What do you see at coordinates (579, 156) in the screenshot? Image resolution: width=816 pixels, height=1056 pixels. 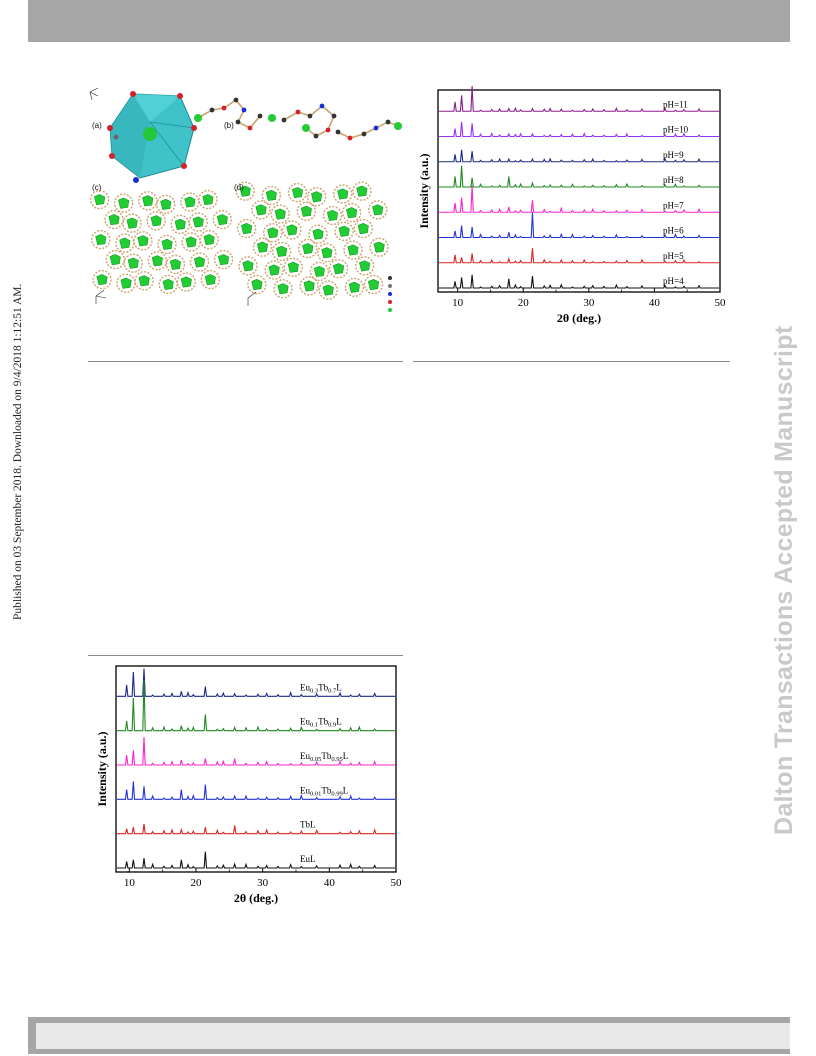 I see `series-trace-pH=9` at bounding box center [579, 156].